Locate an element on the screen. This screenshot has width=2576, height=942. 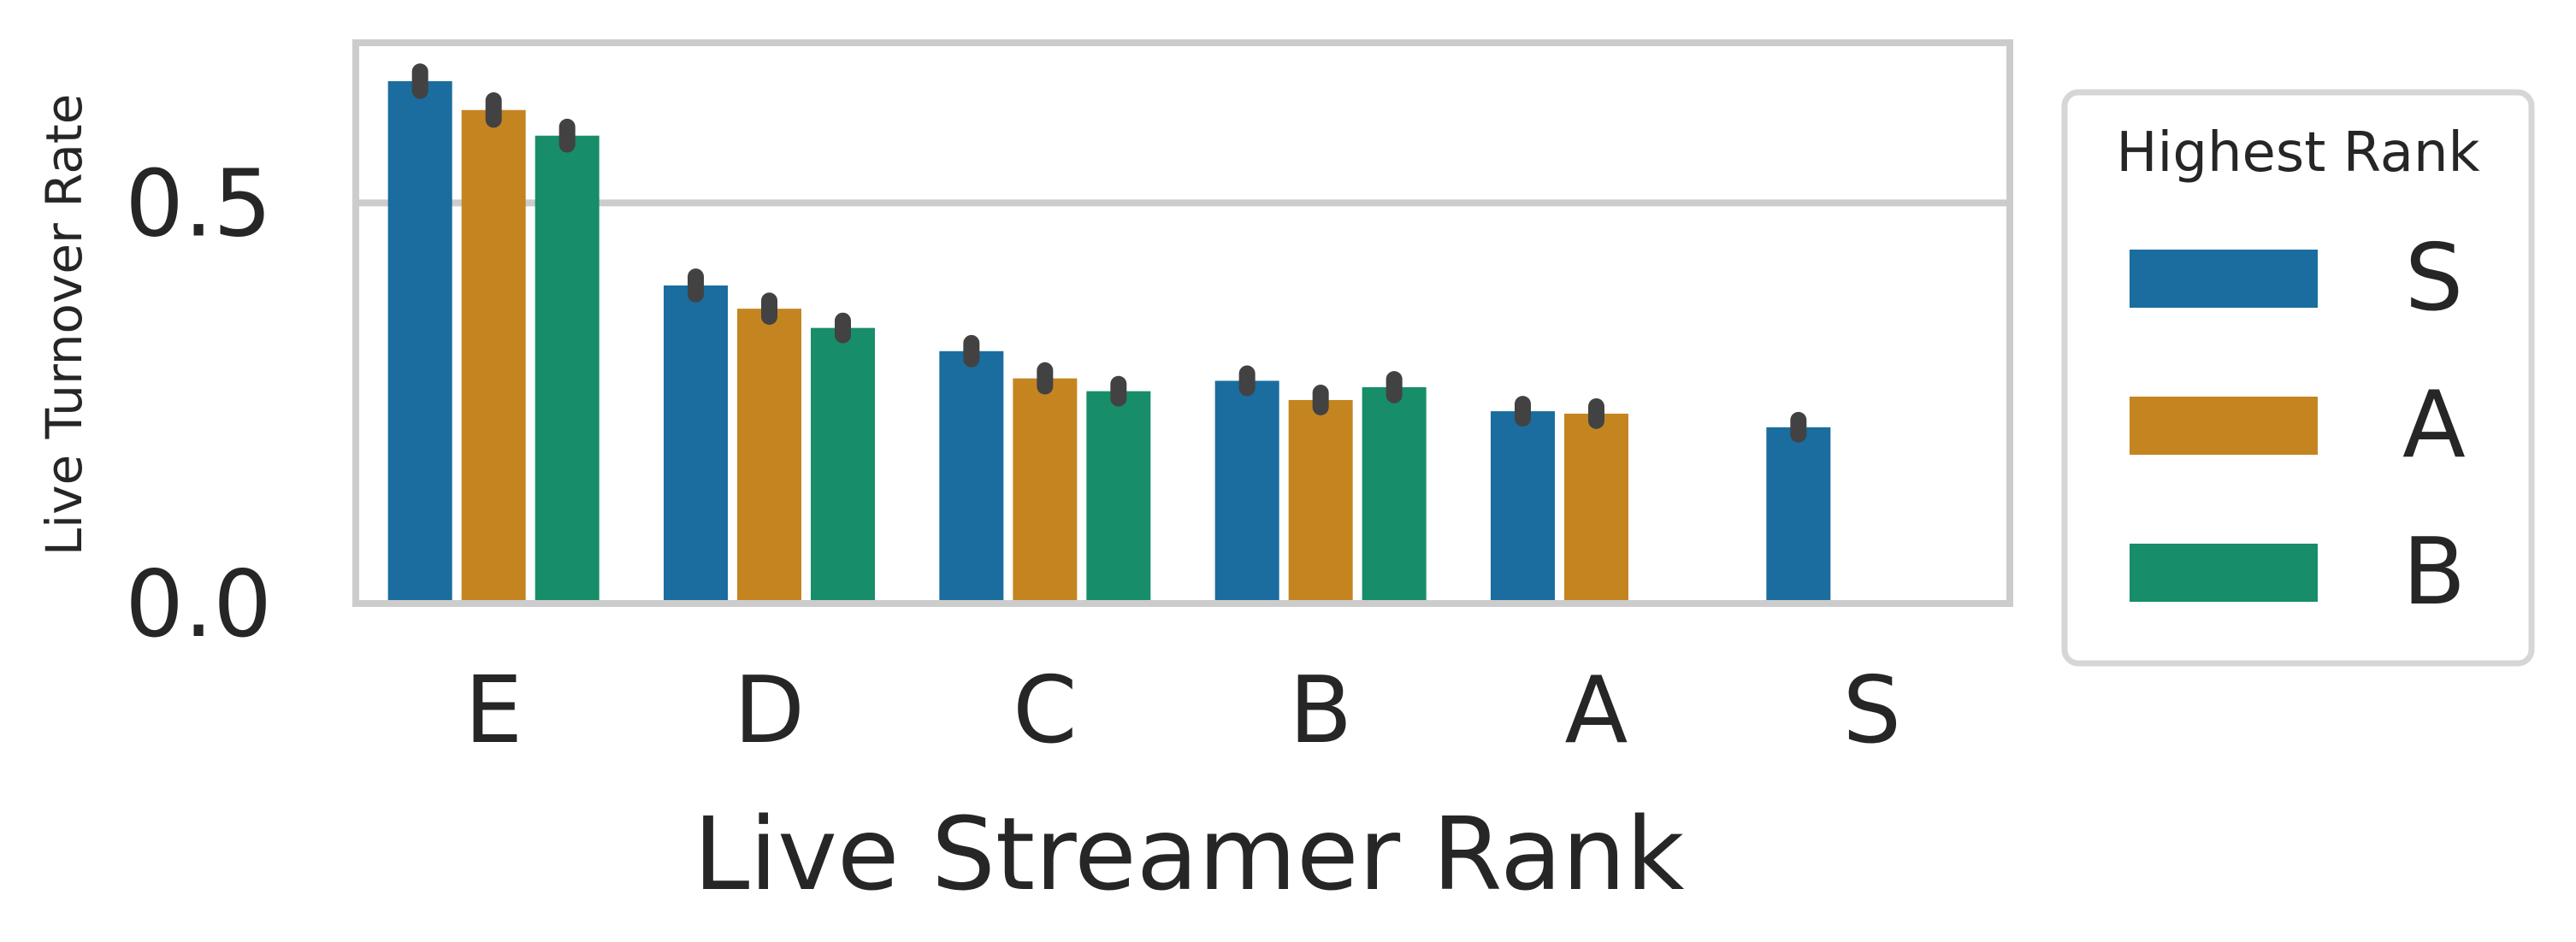
bar-b-d is located at coordinates (843, 464).